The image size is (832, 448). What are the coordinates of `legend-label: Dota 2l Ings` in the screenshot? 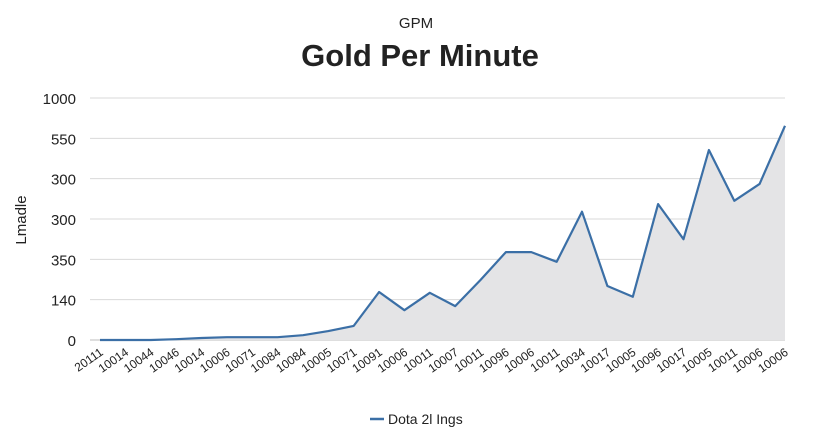 It's located at (425, 419).